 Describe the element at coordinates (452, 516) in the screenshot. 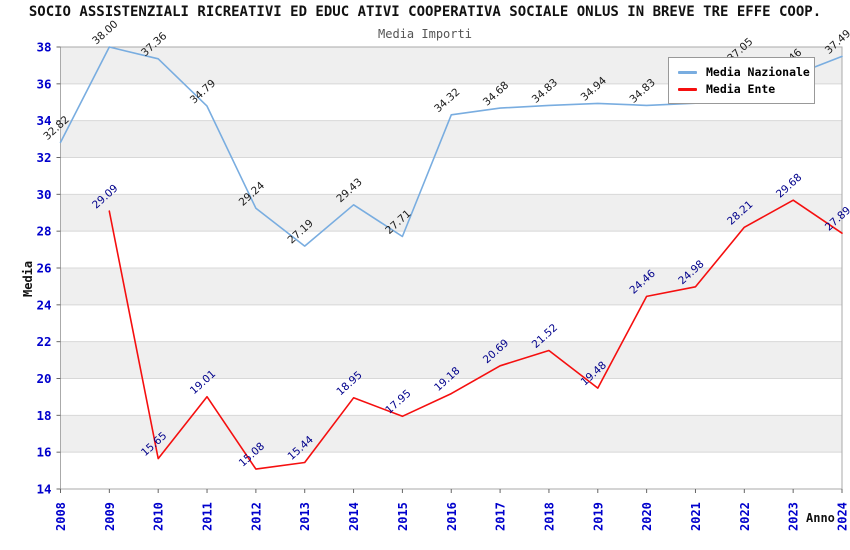

I see `x-tick-label: 2016` at that location.